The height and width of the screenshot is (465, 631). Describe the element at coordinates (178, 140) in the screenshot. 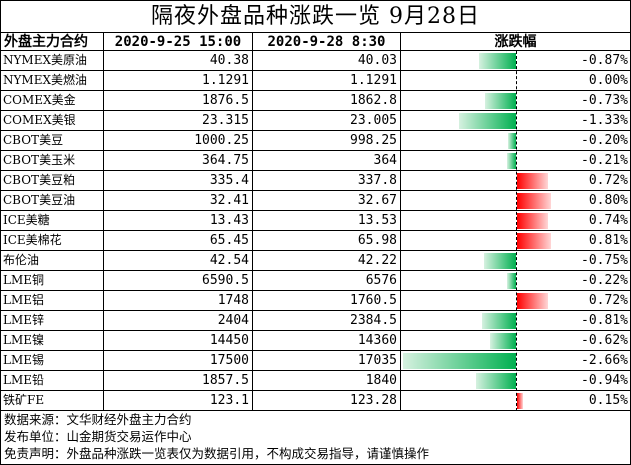

I see `price-before: 1000.25` at that location.